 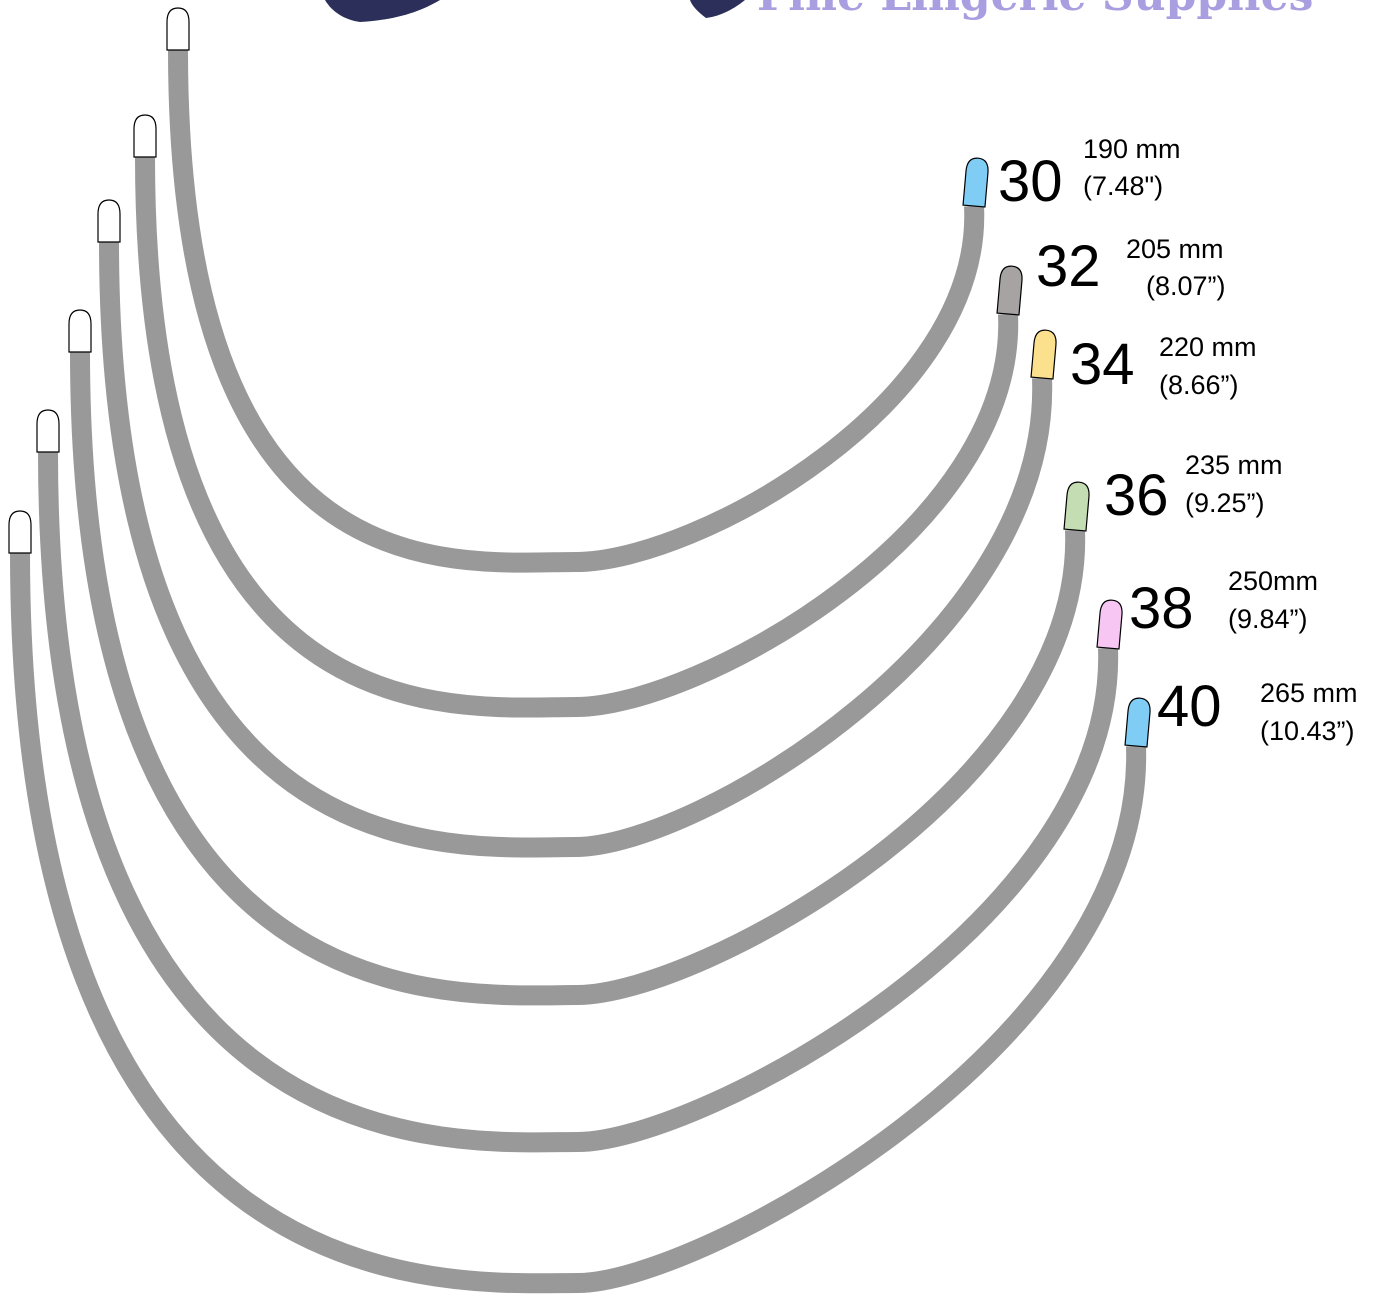 I want to click on length-mm: 205 mm, so click(x=1175, y=249).